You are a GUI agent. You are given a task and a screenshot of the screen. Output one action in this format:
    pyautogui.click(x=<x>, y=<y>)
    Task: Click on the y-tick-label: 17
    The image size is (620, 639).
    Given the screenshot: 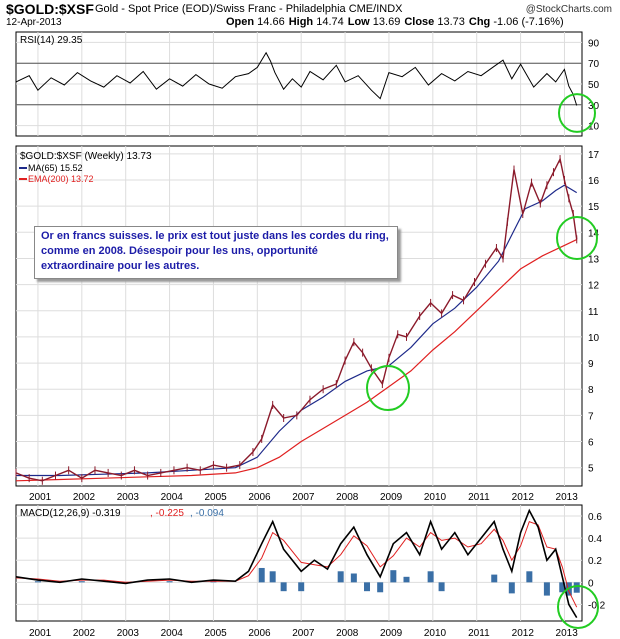 What is the action you would take?
    pyautogui.click(x=594, y=155)
    